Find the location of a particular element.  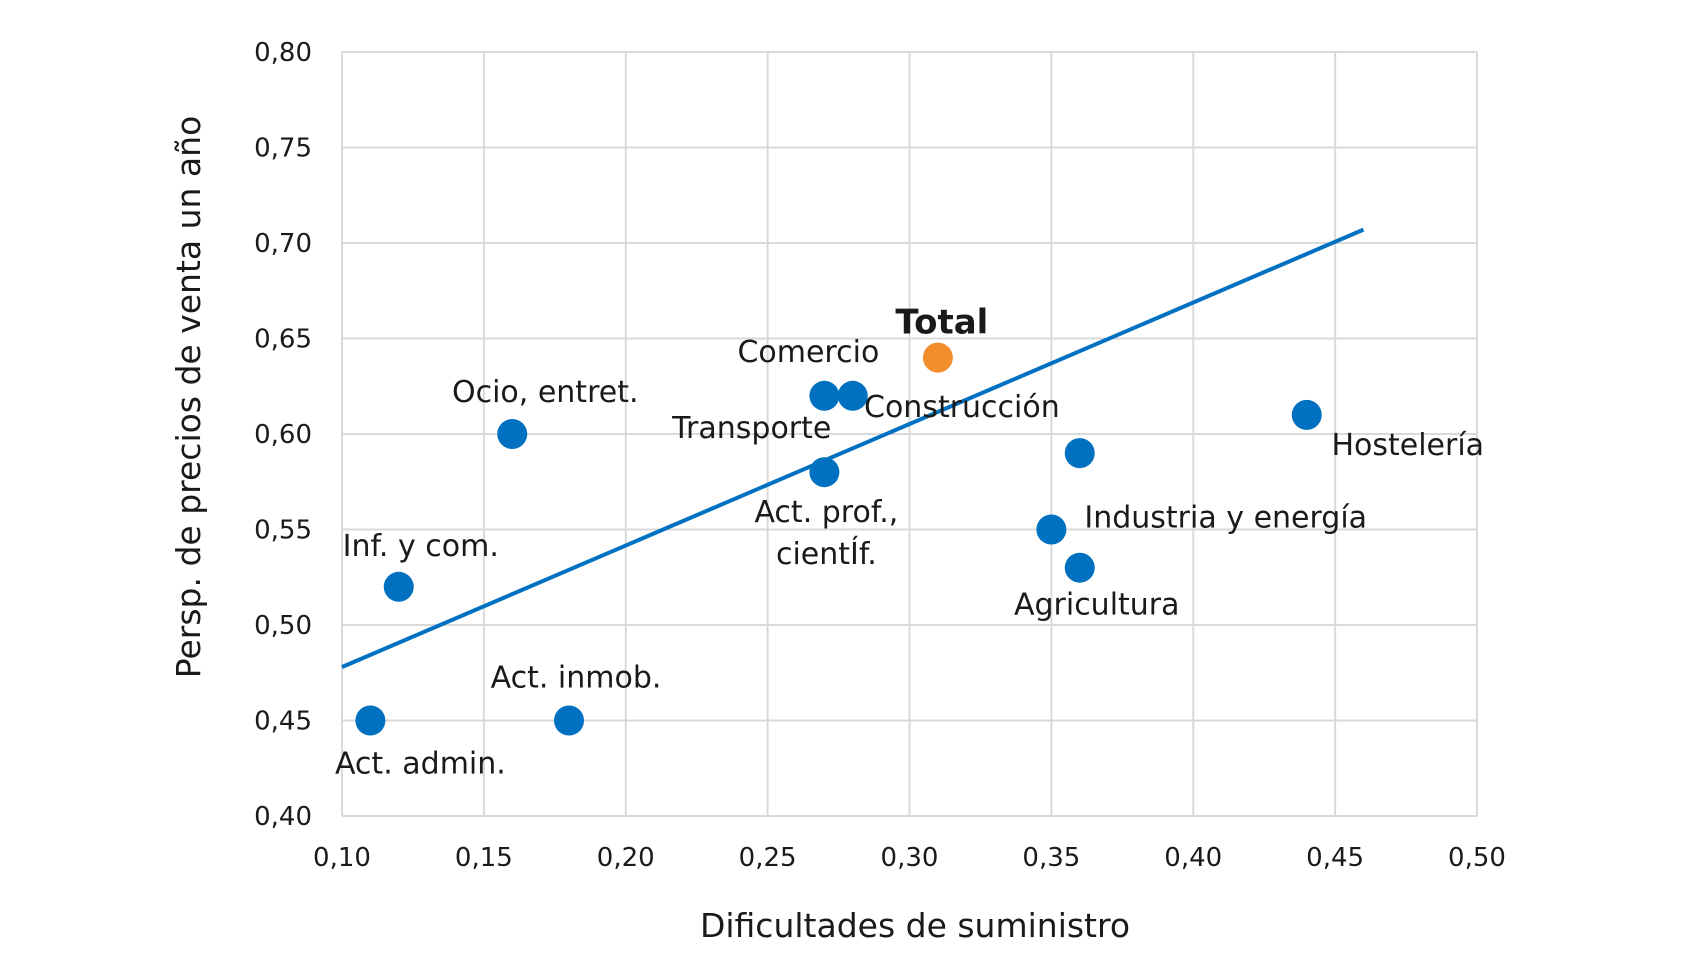

x-tick-label: 0,25 is located at coordinates (768, 858).